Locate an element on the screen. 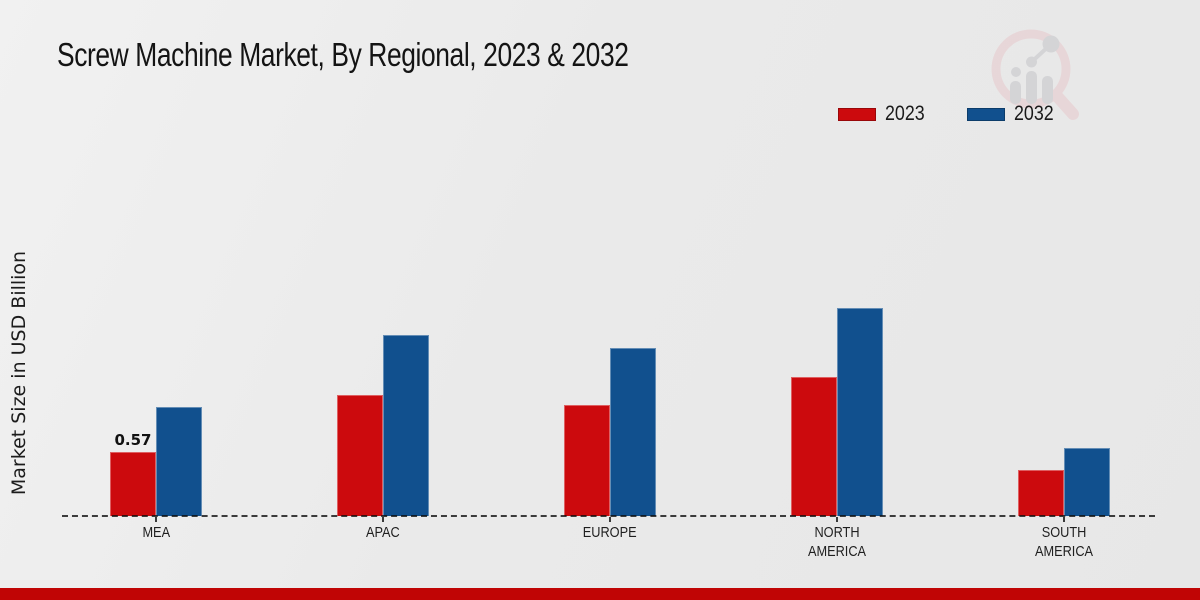 The width and height of the screenshot is (1200, 600). x-tick-label-apac: APAC is located at coordinates (383, 532).